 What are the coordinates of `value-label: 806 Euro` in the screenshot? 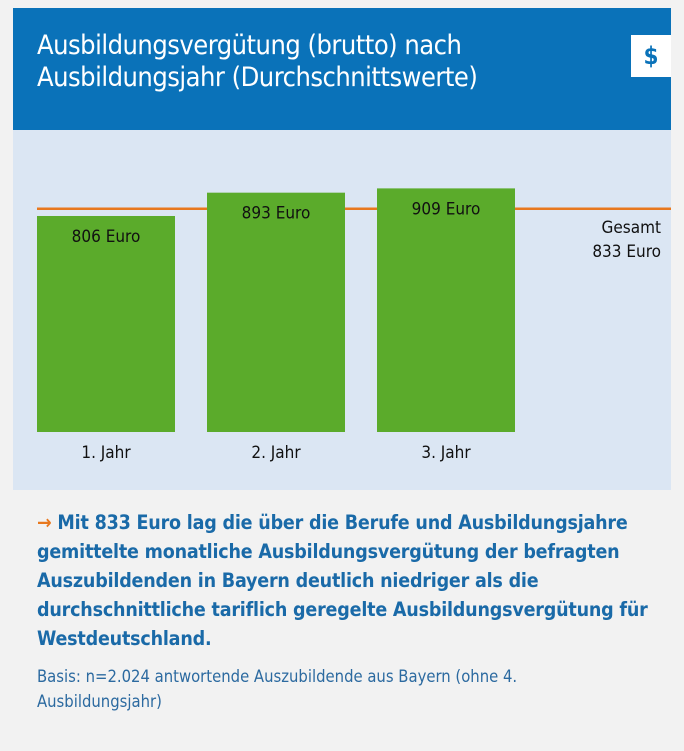 It's located at (106, 237).